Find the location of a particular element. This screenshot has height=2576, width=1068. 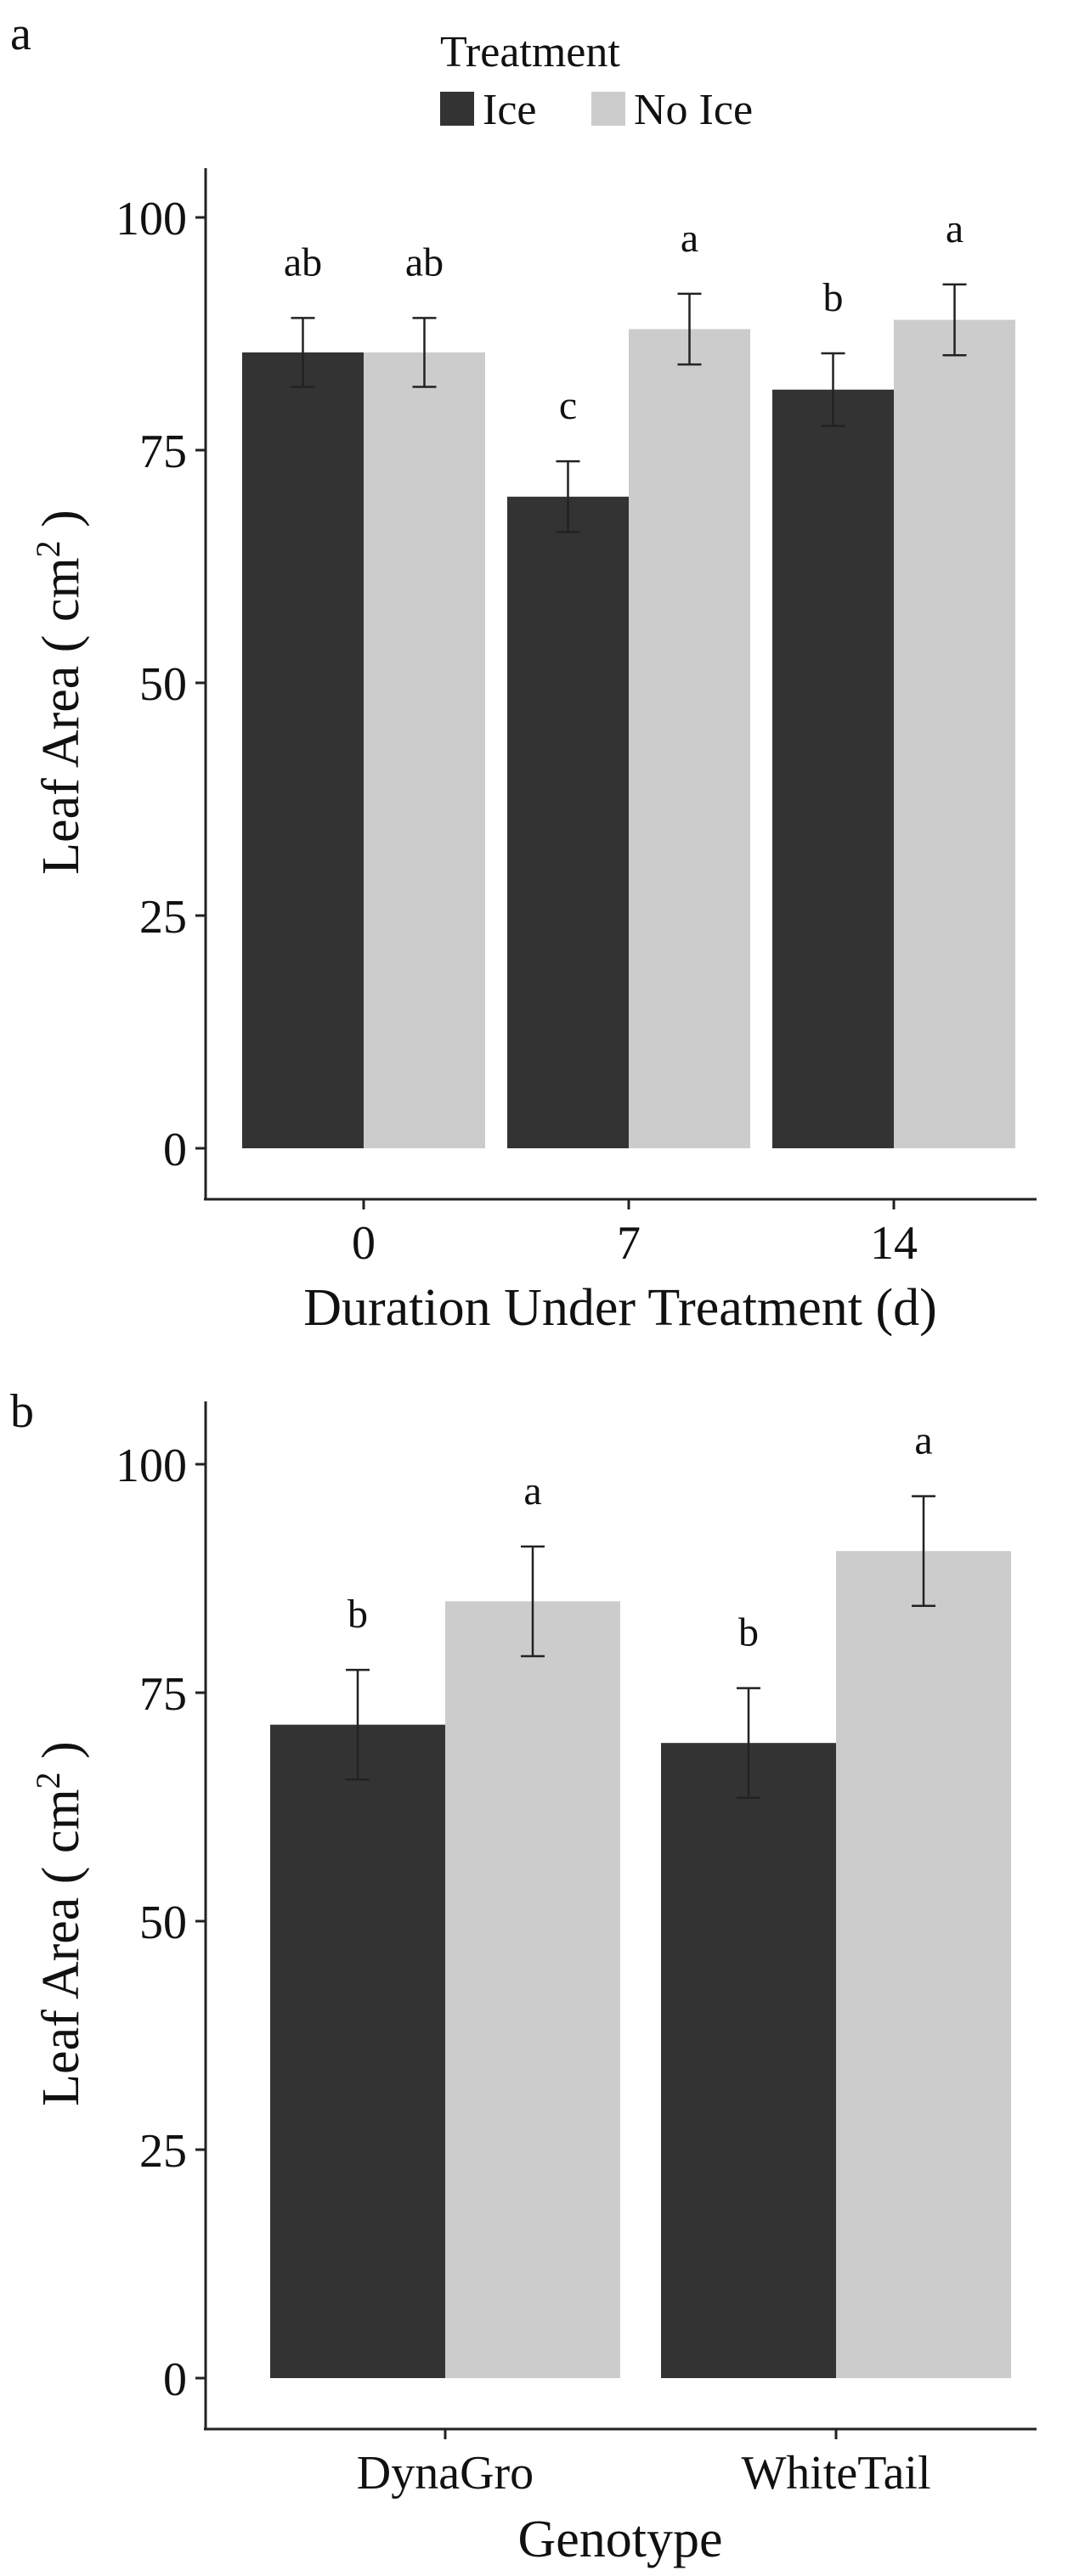

x-ticks-a: 0 7 14 is located at coordinates (635, 1234).